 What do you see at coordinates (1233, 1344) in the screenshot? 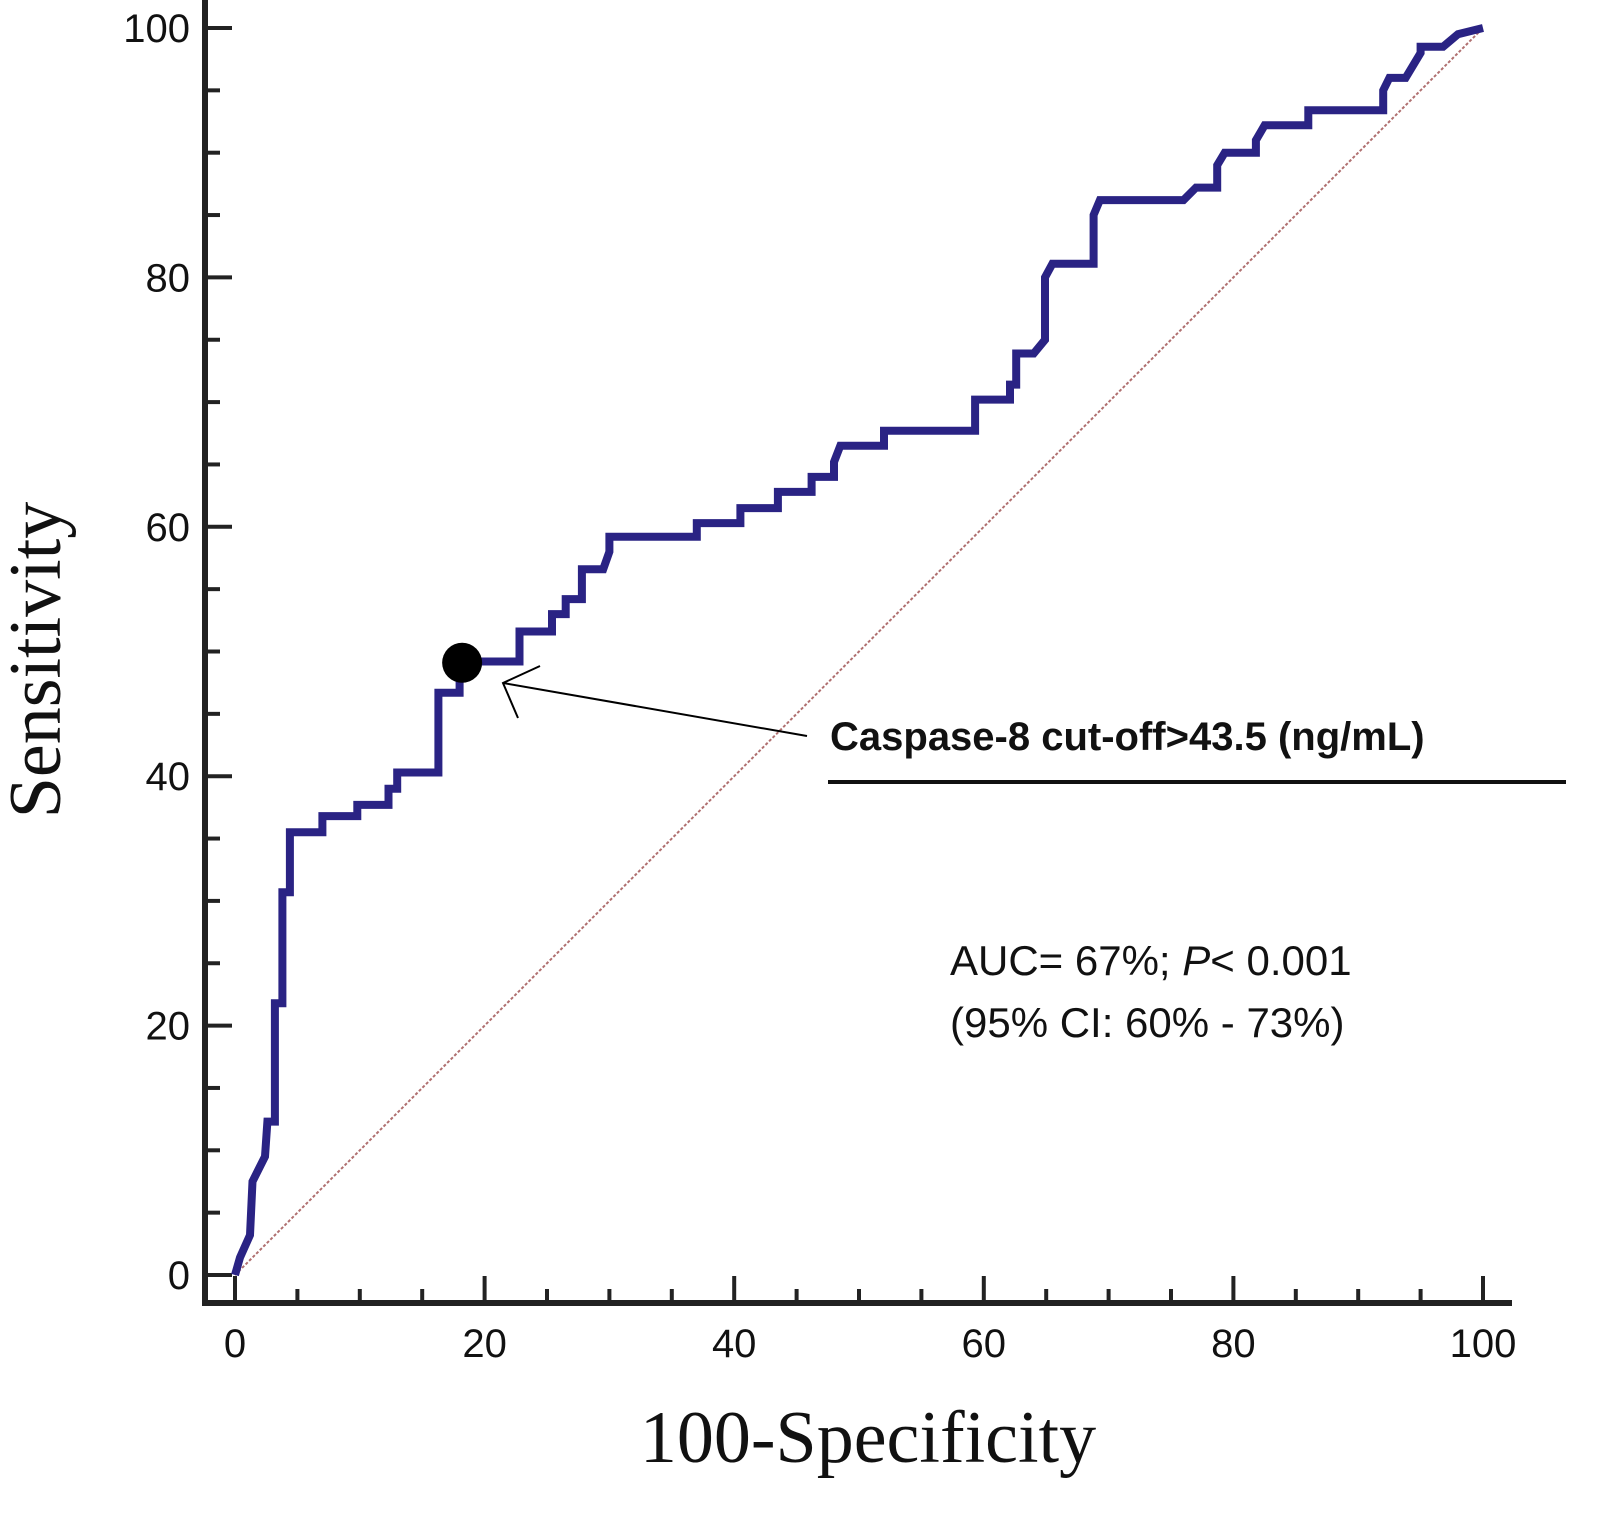
I see `x-tick-label: 80` at bounding box center [1233, 1344].